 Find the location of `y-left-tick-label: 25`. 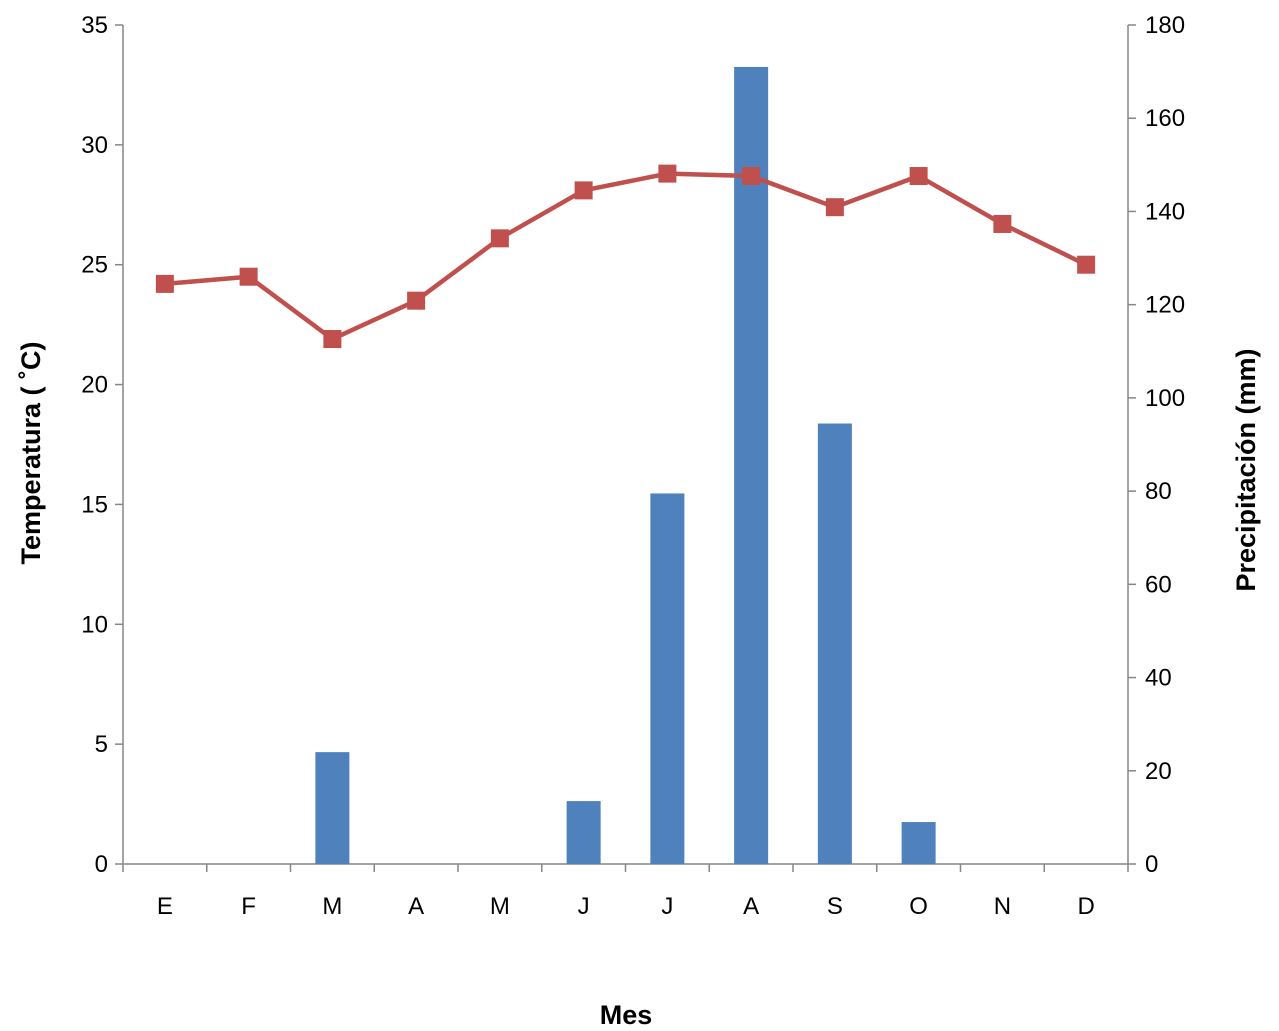

y-left-tick-label: 25 is located at coordinates (94, 265).